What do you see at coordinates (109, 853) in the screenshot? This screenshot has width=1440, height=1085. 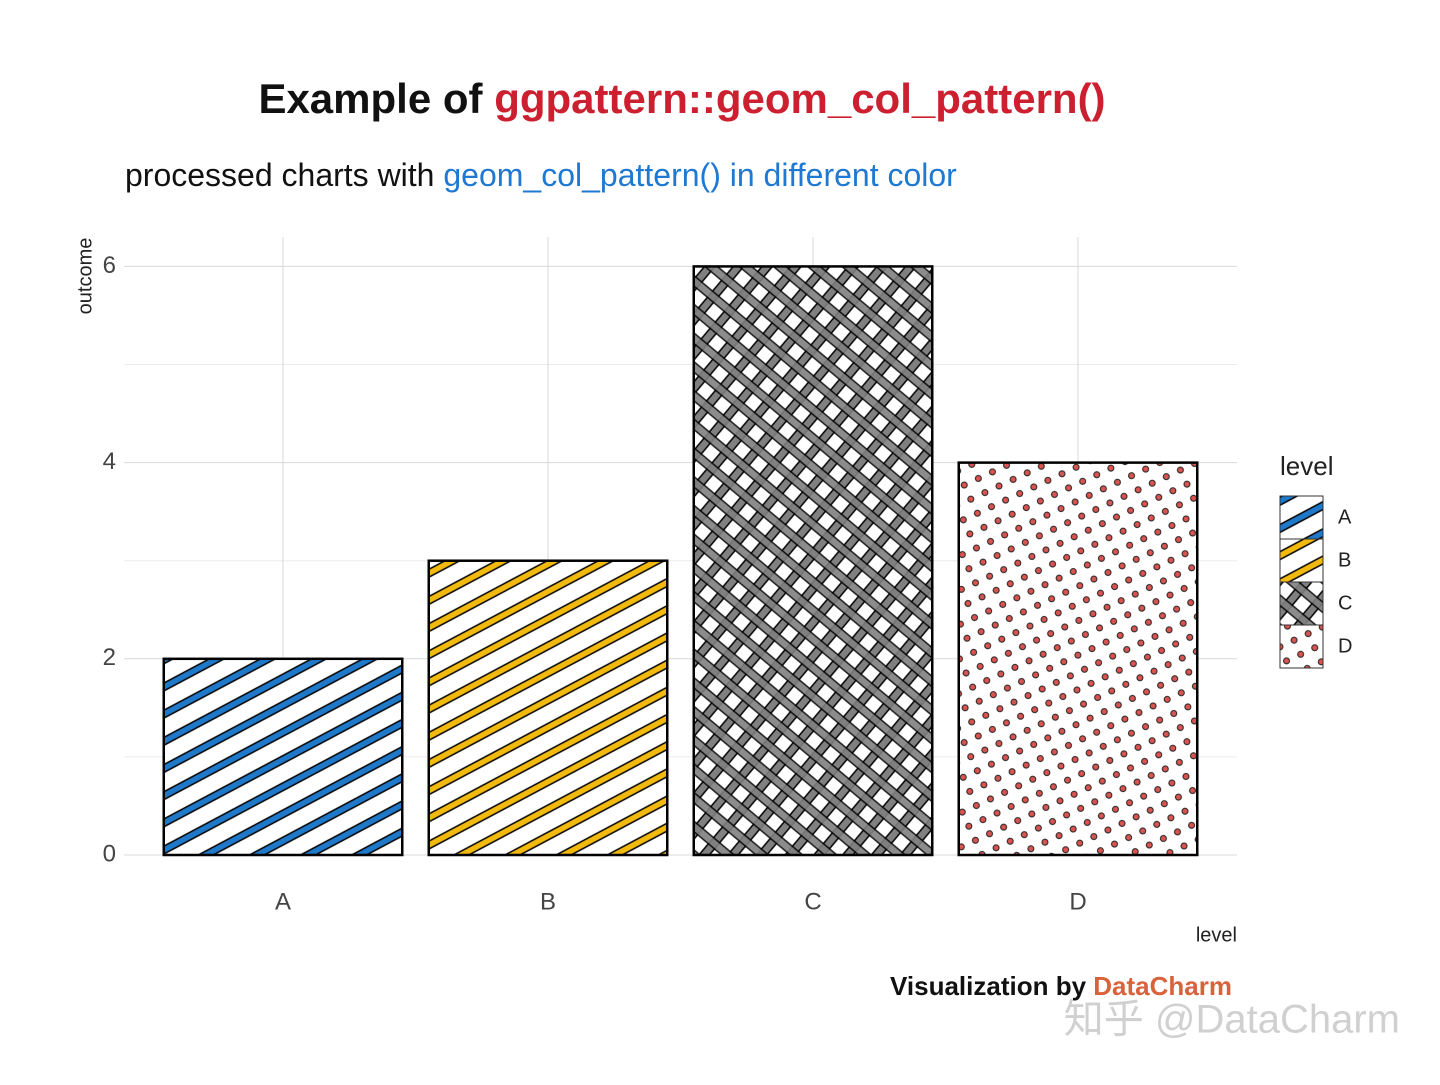 I see `y-tick-label: 0` at bounding box center [109, 853].